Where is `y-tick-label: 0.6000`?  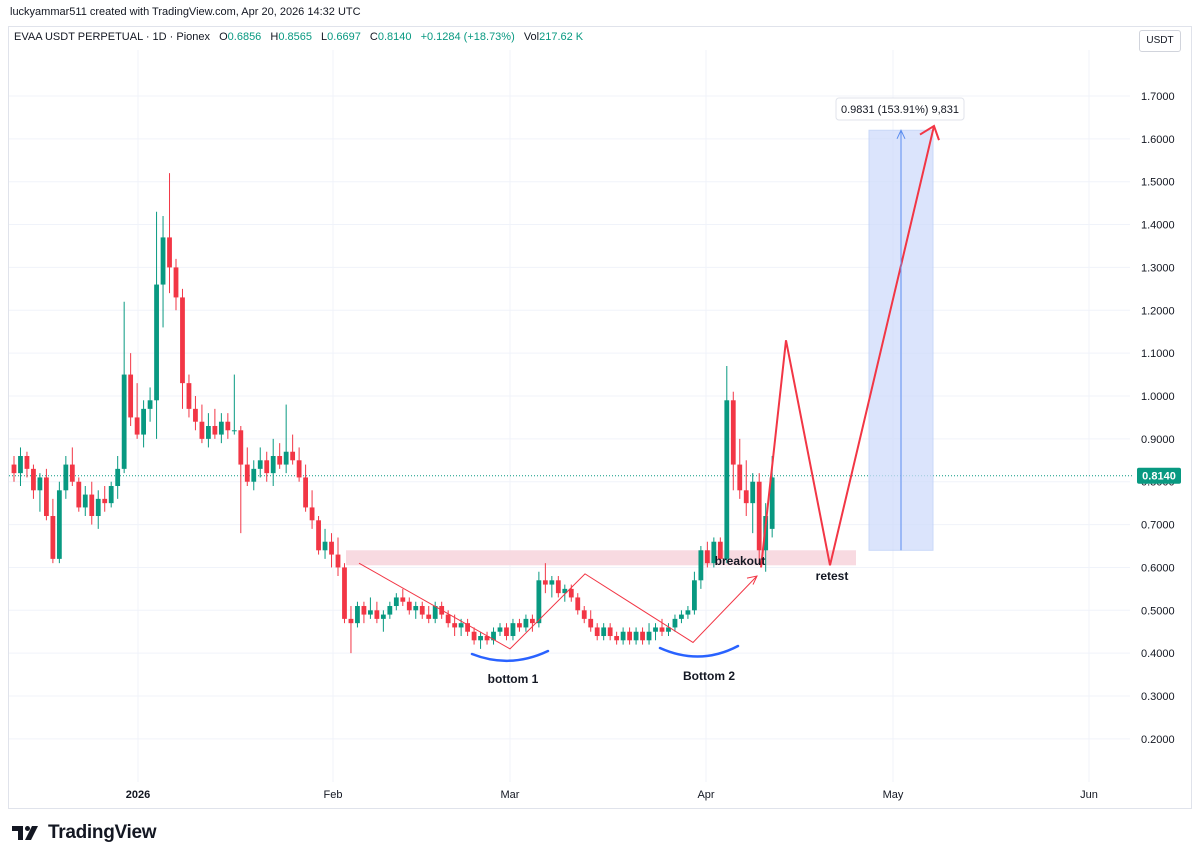 y-tick-label: 0.6000 is located at coordinates (1158, 568).